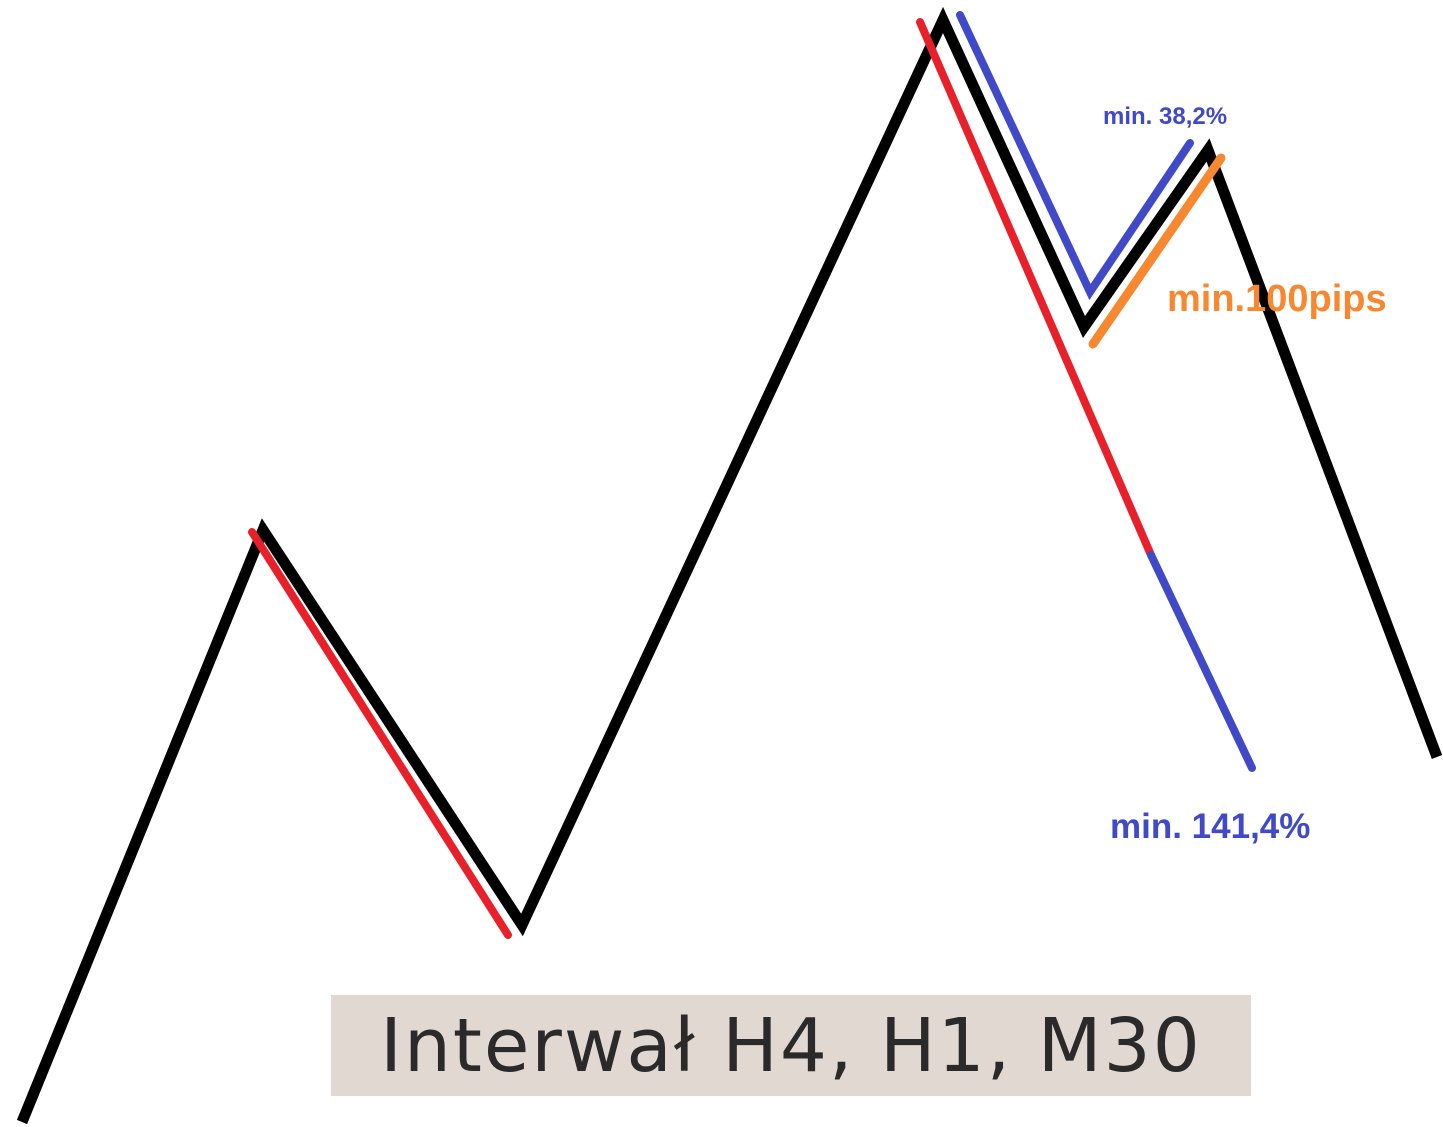 Image resolution: width=1443 pixels, height=1127 pixels. Describe the element at coordinates (1165, 116) in the screenshot. I see `retracement-label: min. 38,2%` at that location.